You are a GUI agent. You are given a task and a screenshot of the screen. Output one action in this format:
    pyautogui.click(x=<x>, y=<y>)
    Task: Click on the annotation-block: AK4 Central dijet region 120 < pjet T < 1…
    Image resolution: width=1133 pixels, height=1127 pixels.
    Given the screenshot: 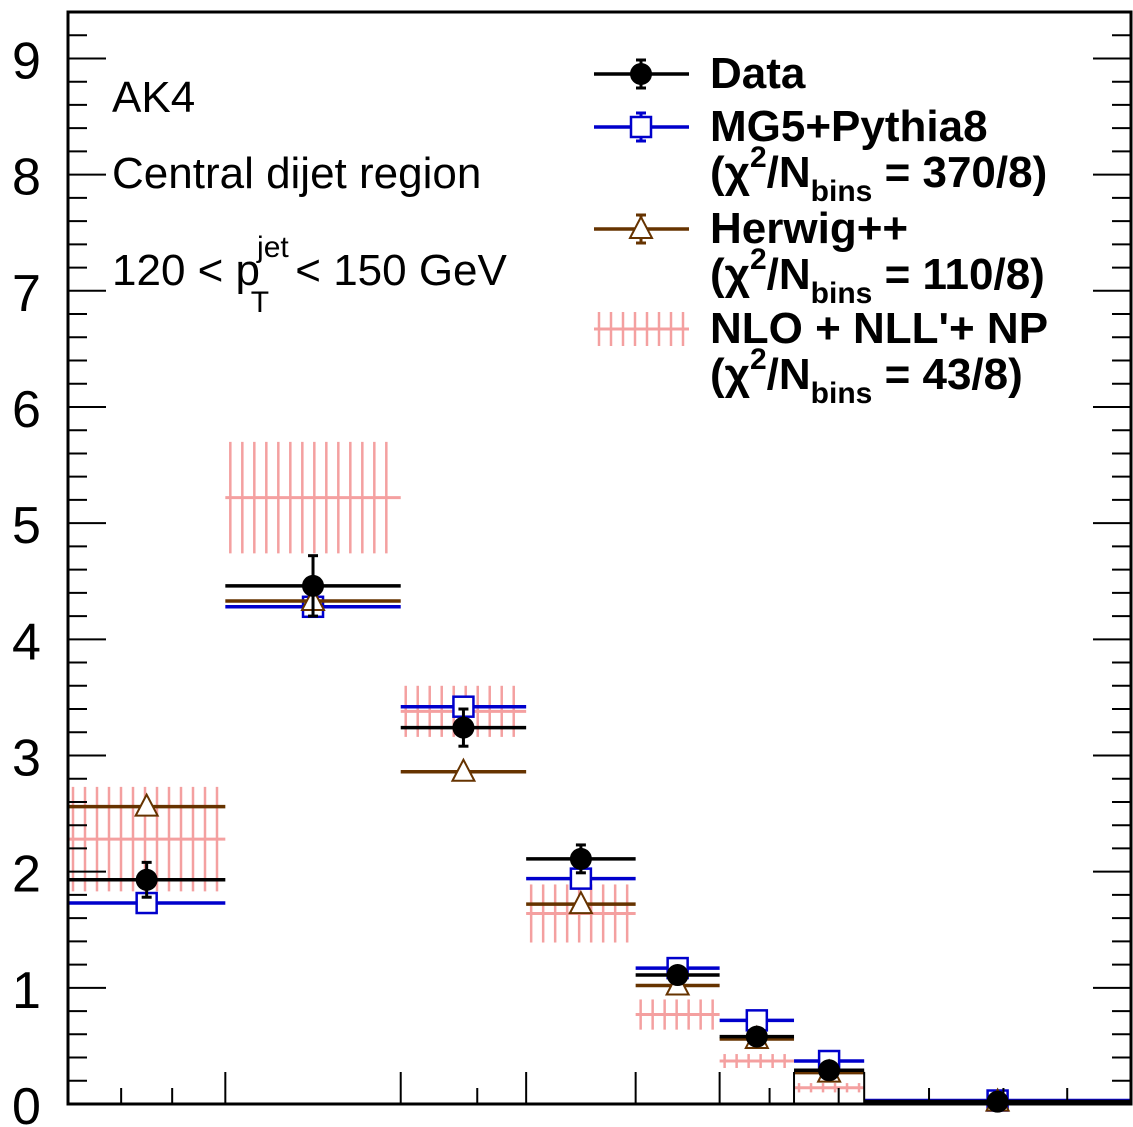 What is the action you would take?
    pyautogui.click(x=310, y=196)
    